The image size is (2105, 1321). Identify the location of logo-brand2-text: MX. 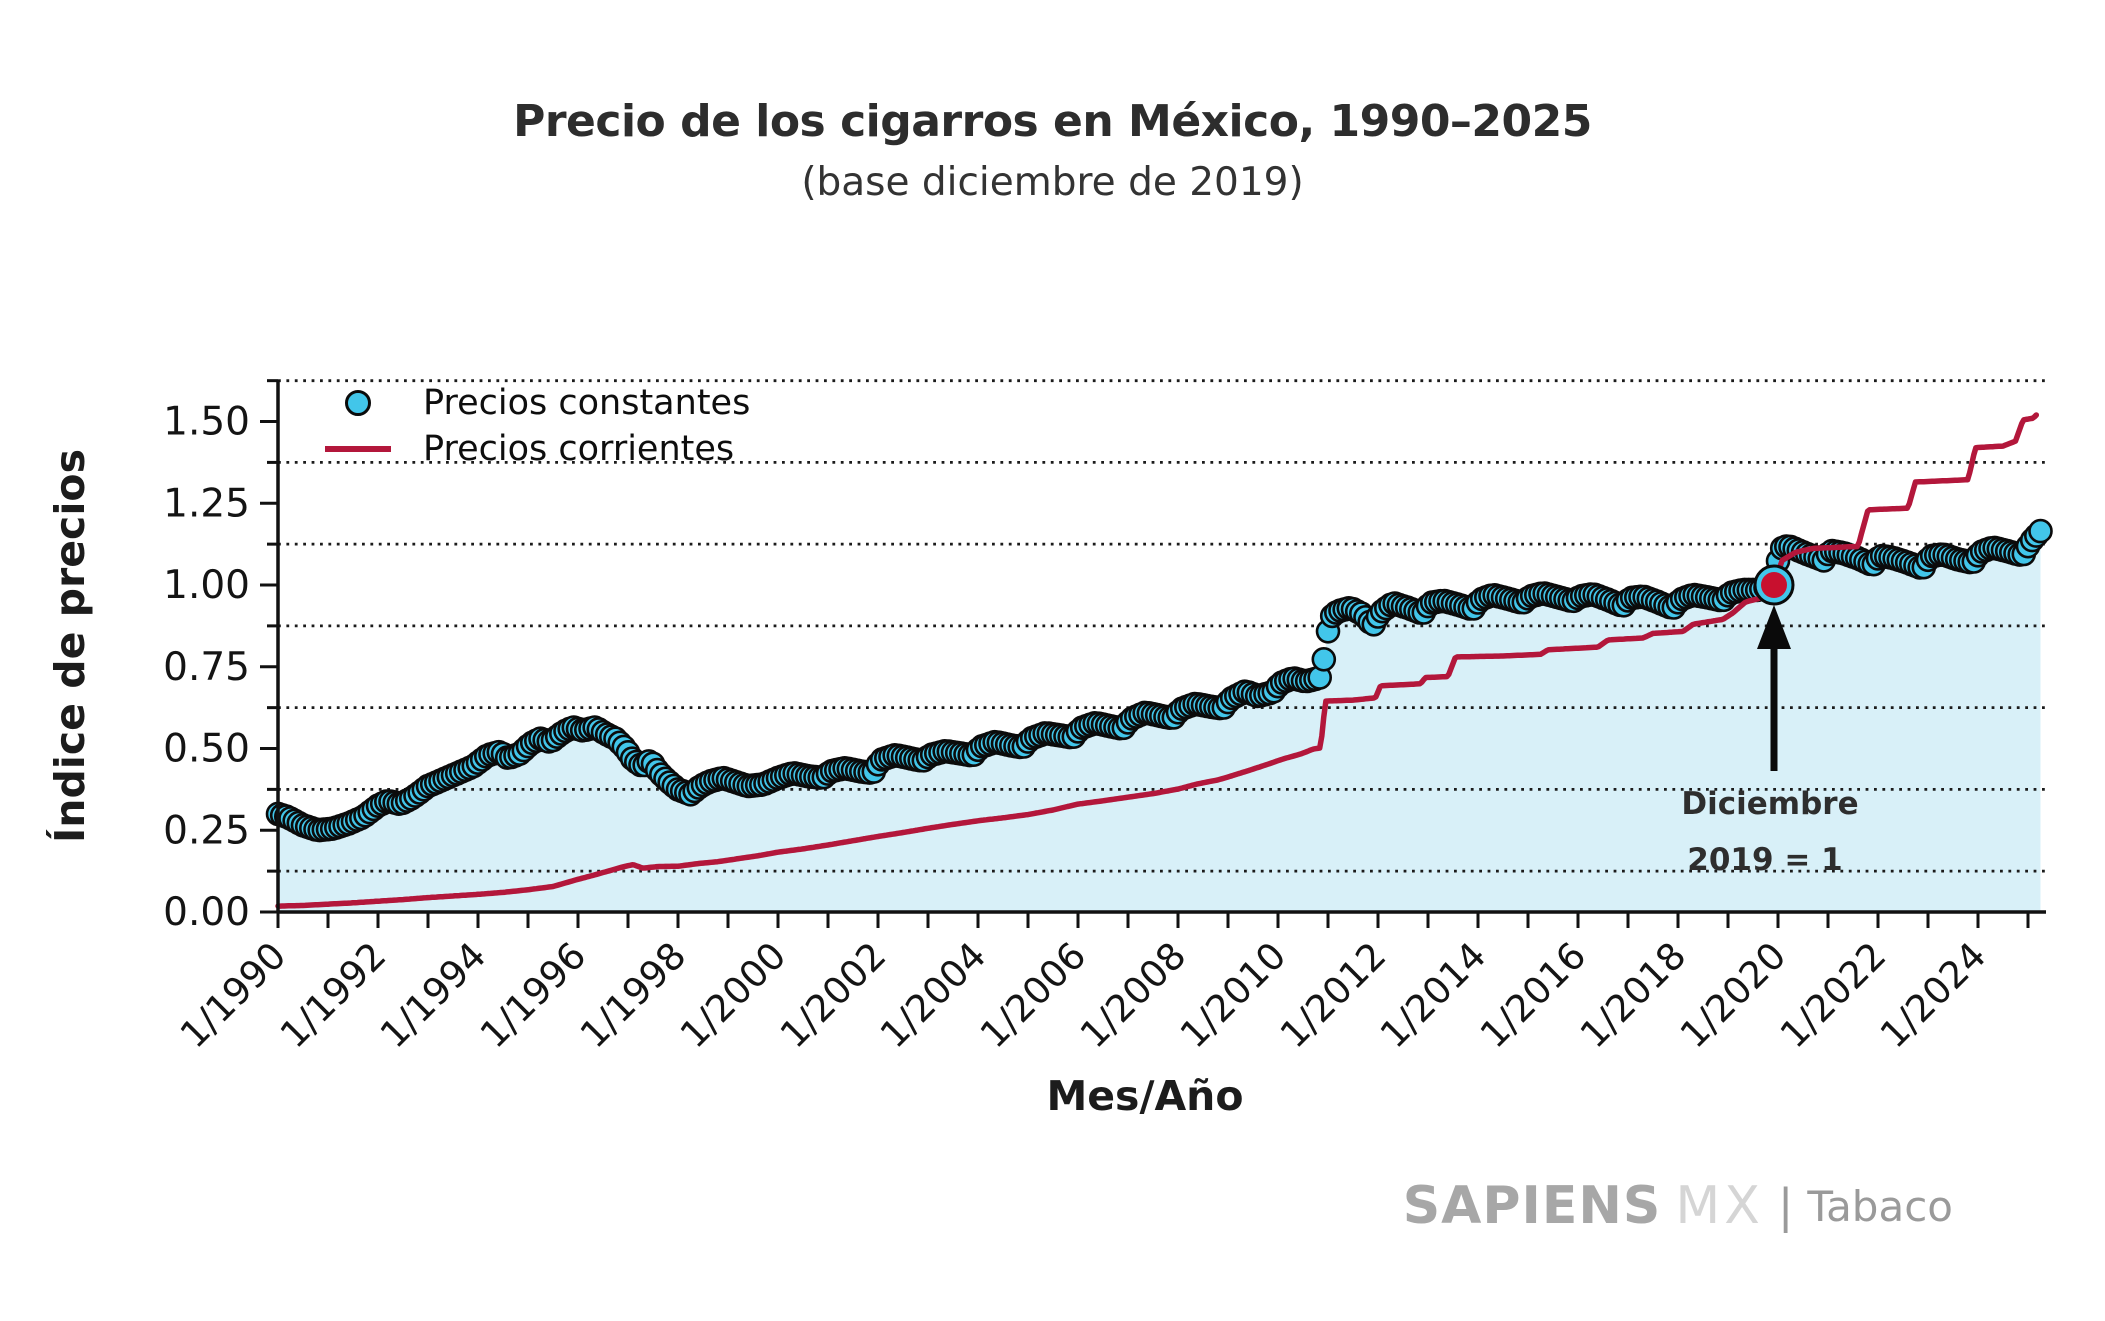
(1719, 1206).